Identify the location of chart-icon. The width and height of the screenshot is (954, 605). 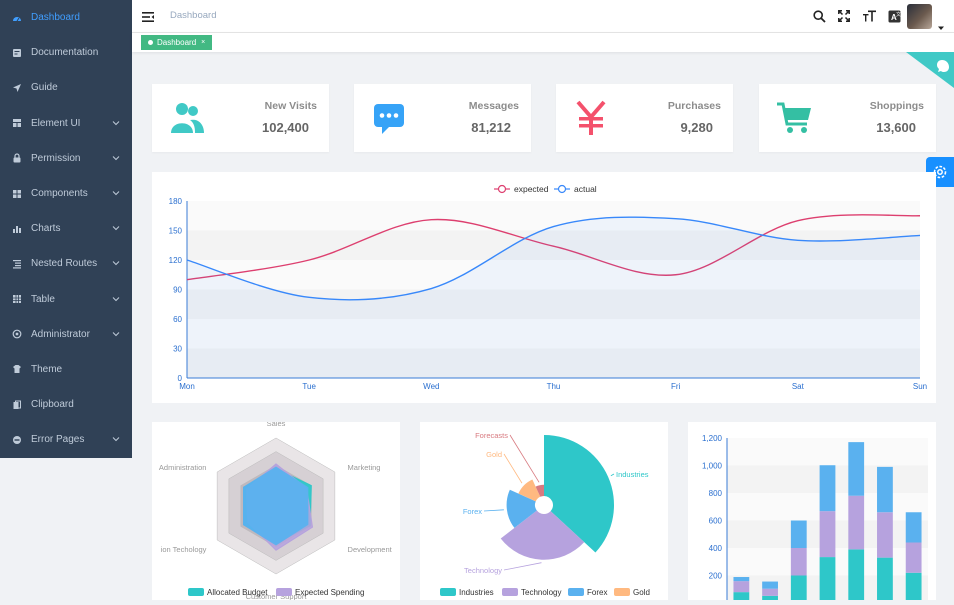
(17, 229).